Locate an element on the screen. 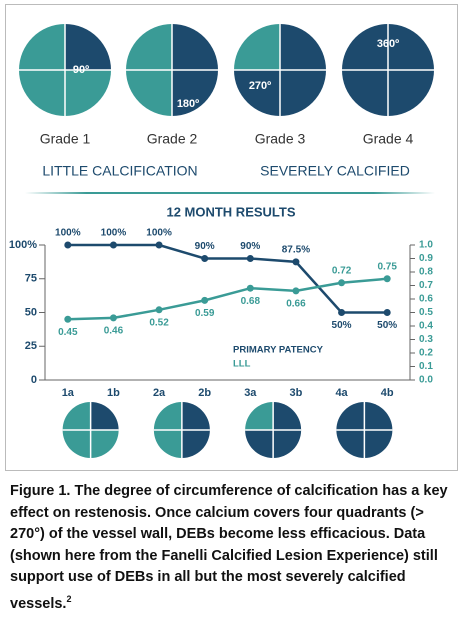 This screenshot has height=625, width=463. x-tick-label: 3a is located at coordinates (250, 393).